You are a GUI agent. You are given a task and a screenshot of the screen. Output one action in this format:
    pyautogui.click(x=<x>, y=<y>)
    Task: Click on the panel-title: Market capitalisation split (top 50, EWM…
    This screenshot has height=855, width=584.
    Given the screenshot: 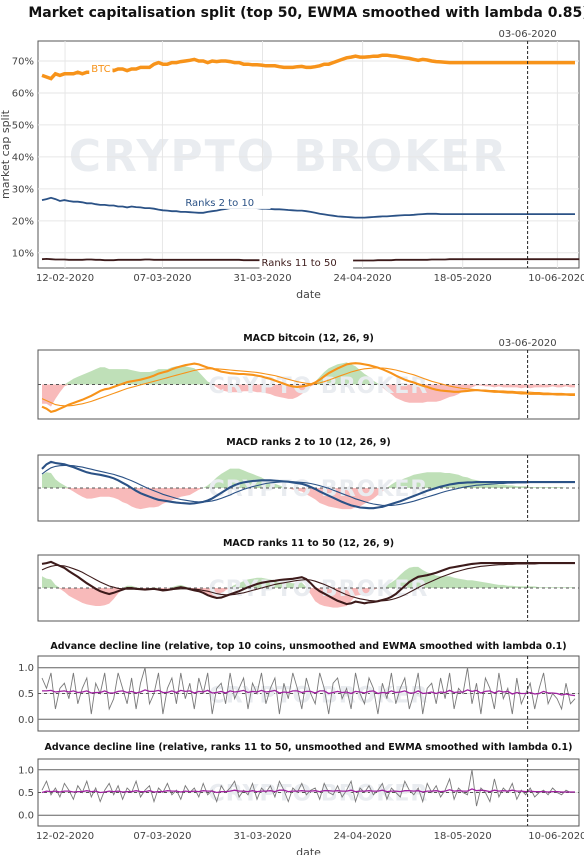 What is the action you would take?
    pyautogui.click(x=306, y=13)
    